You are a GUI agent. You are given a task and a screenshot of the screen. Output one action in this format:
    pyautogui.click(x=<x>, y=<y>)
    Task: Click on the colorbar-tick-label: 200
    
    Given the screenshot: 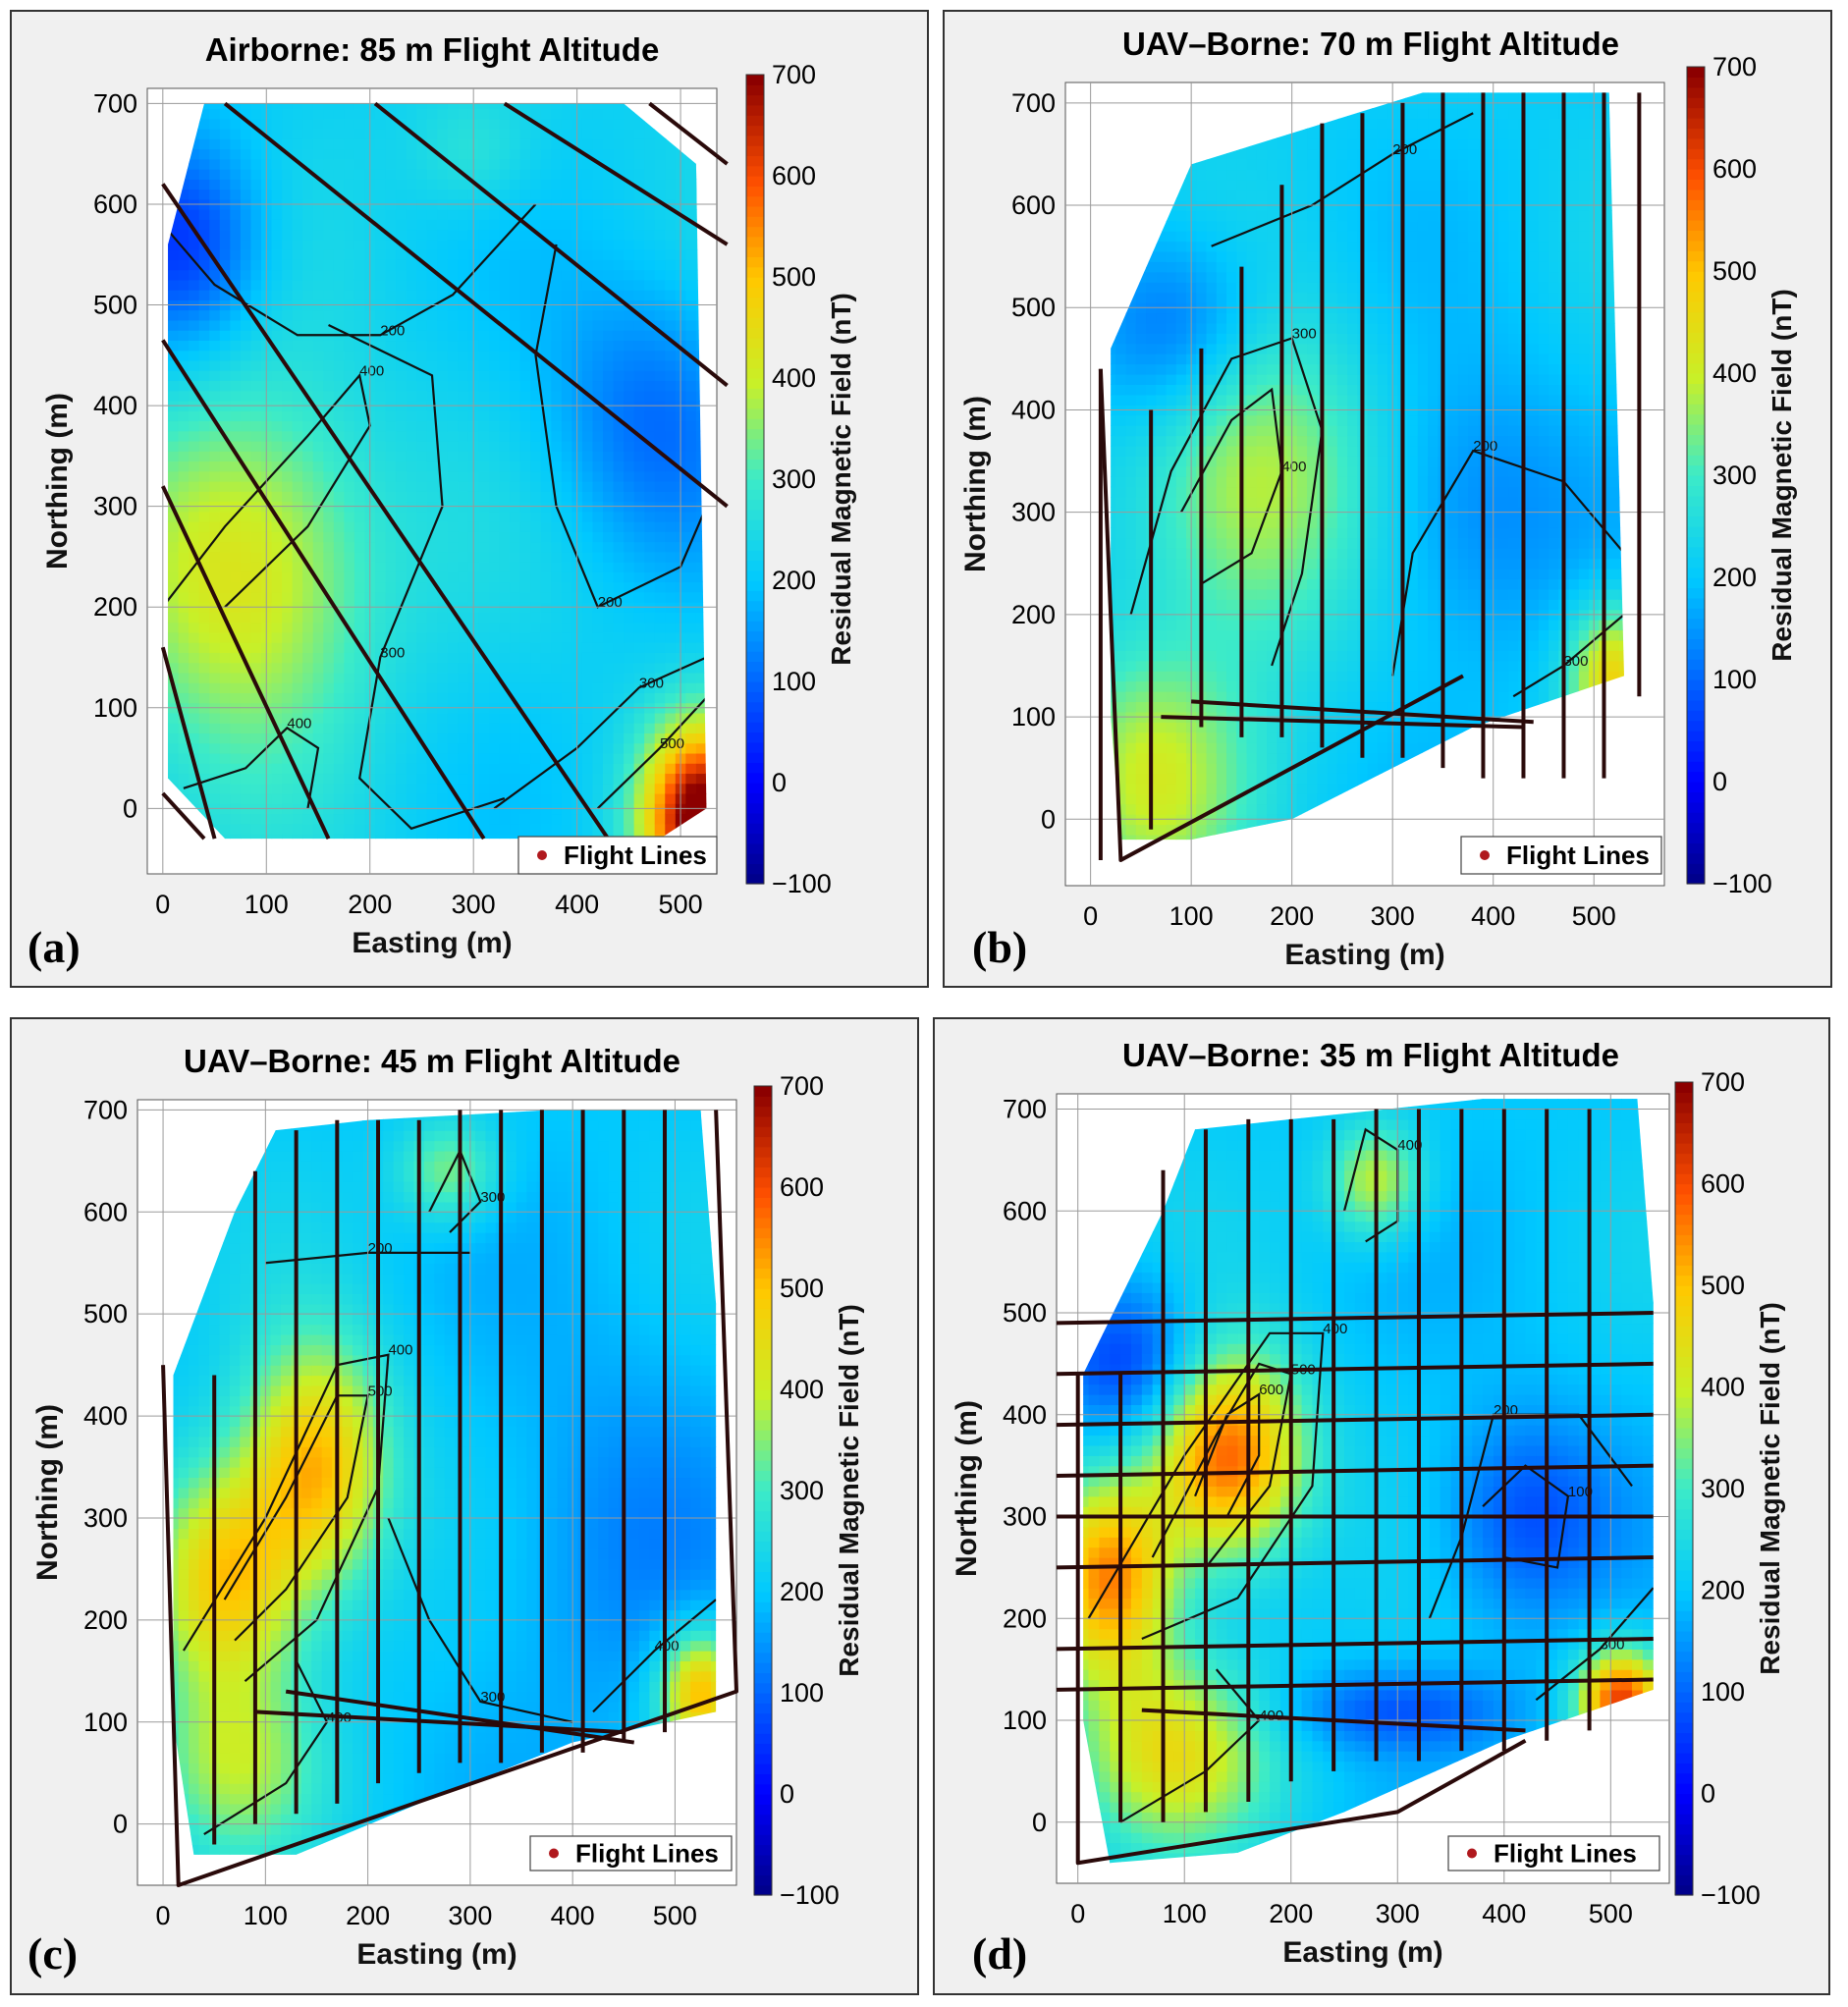 What is the action you would take?
    pyautogui.click(x=794, y=580)
    